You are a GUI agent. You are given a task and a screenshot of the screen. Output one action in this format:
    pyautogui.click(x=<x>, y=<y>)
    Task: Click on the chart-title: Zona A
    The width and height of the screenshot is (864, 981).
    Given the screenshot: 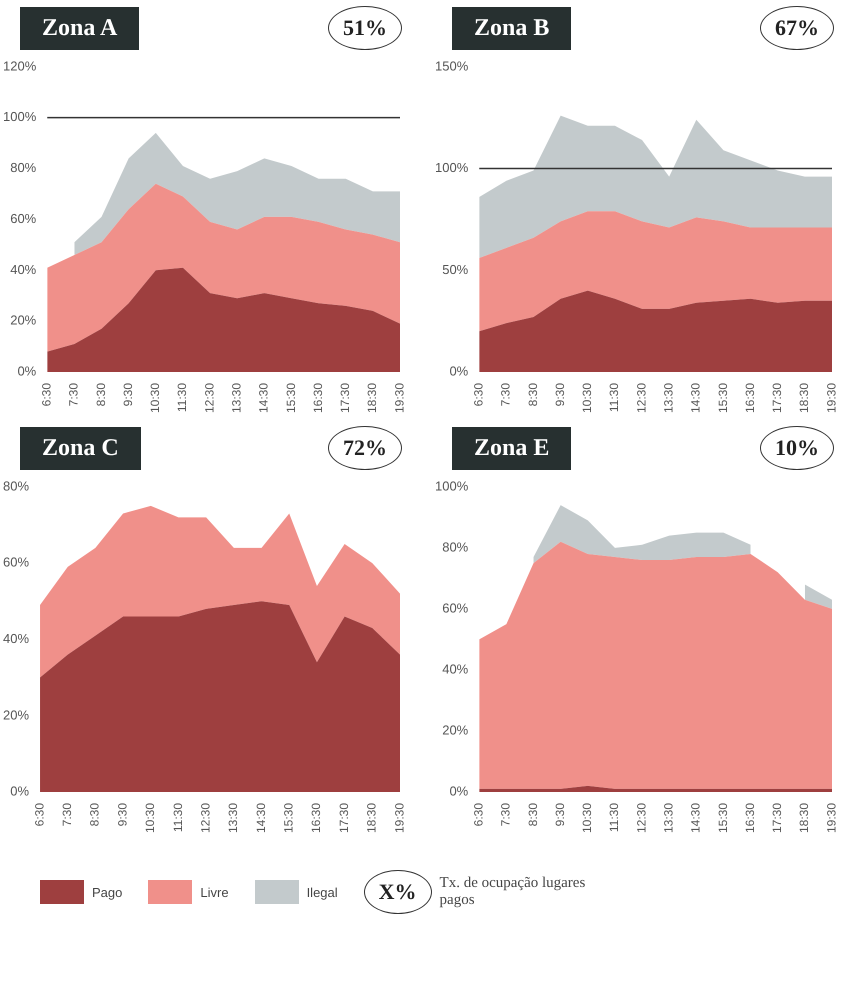 What is the action you would take?
    pyautogui.click(x=80, y=28)
    